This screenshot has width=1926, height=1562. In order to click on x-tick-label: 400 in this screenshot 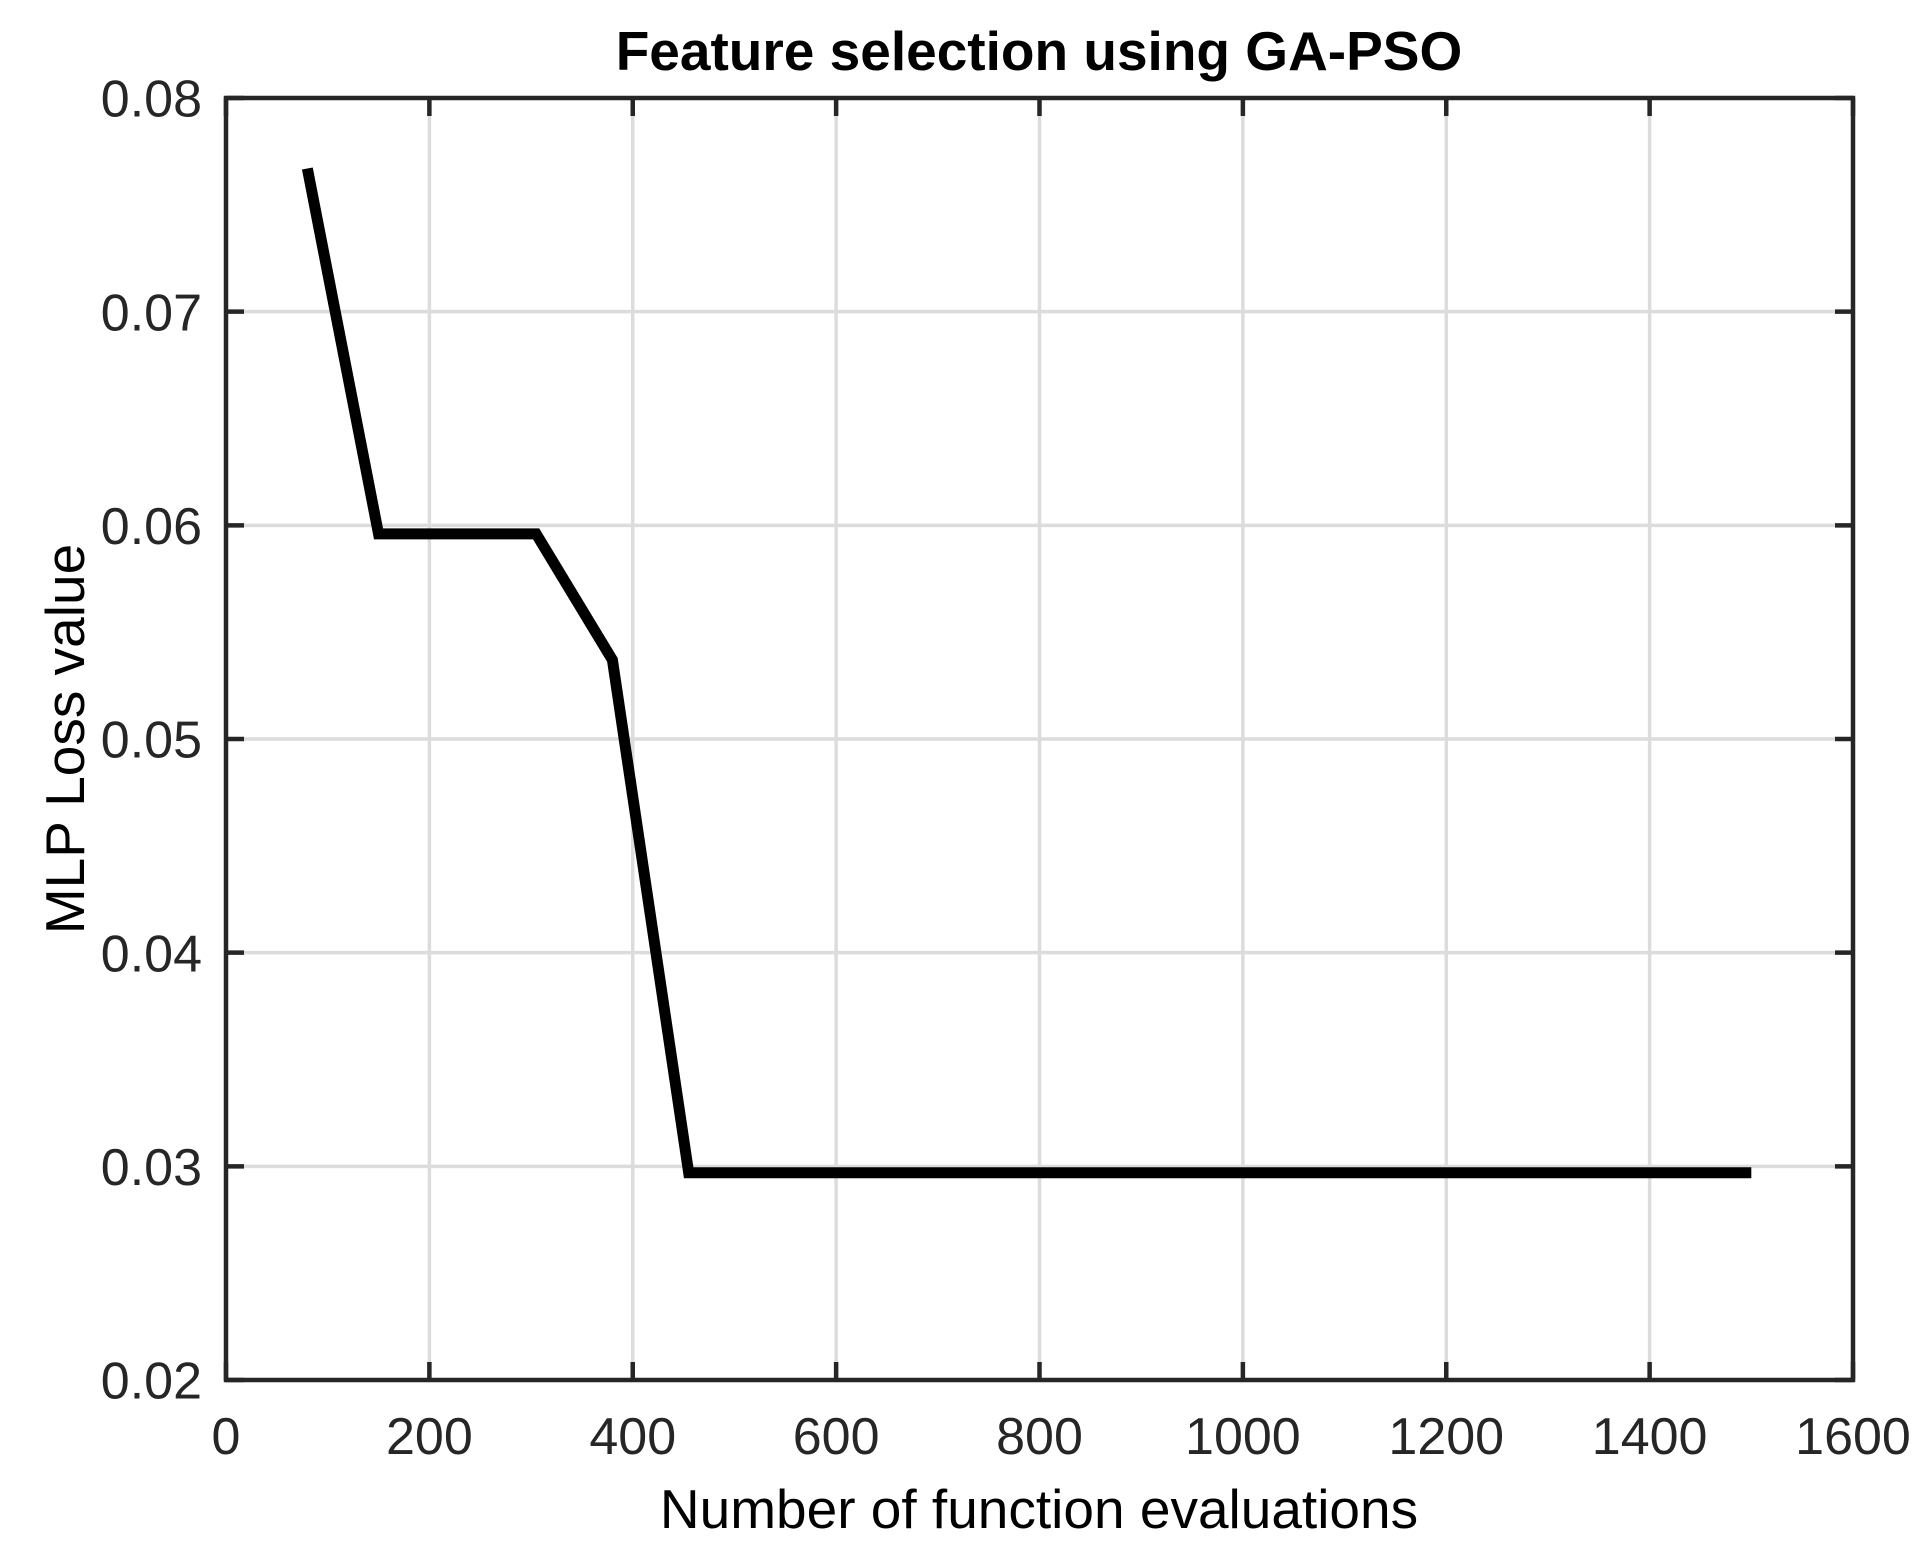, I will do `click(632, 1437)`.